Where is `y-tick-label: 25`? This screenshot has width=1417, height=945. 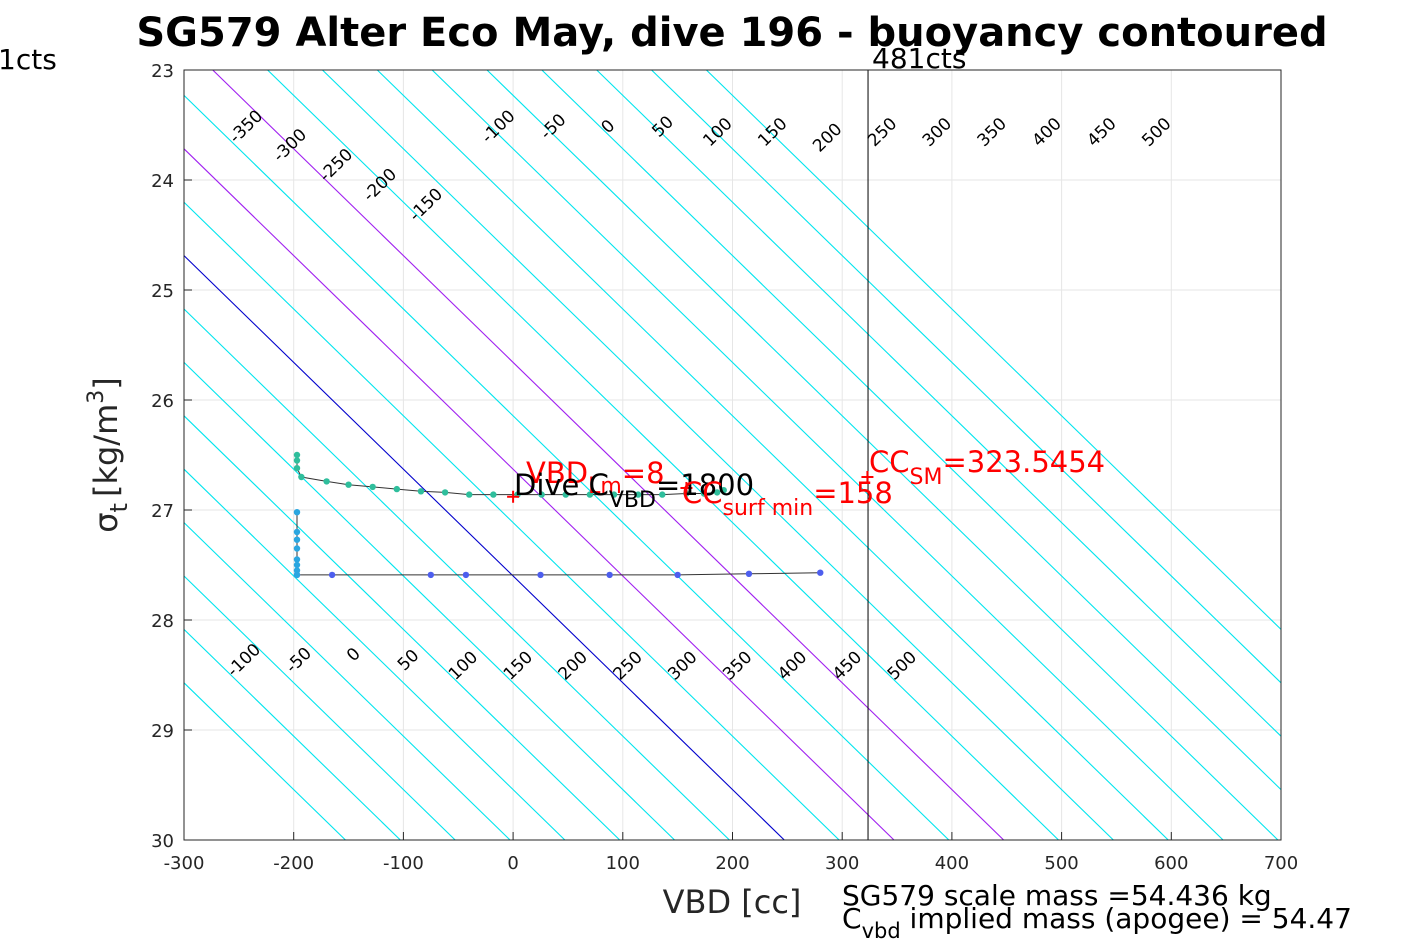
y-tick-label: 25 is located at coordinates (162, 291).